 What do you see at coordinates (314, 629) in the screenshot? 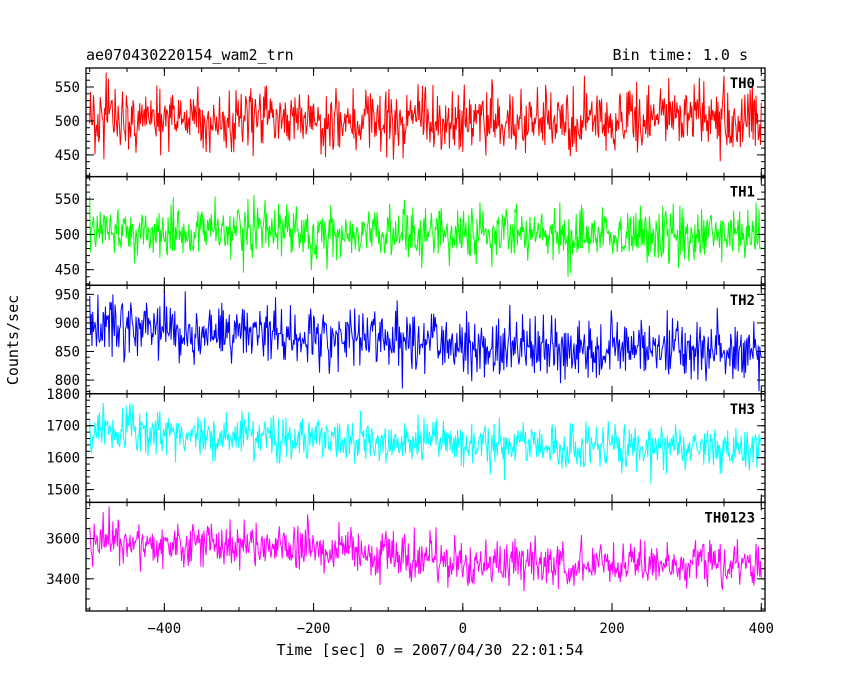
I see `x-tick-label: −200` at bounding box center [314, 629].